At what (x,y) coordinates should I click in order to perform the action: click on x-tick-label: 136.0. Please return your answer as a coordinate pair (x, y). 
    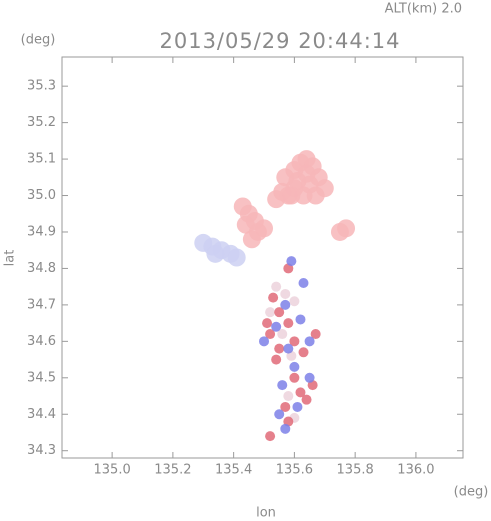
    Looking at the image, I should click on (415, 470).